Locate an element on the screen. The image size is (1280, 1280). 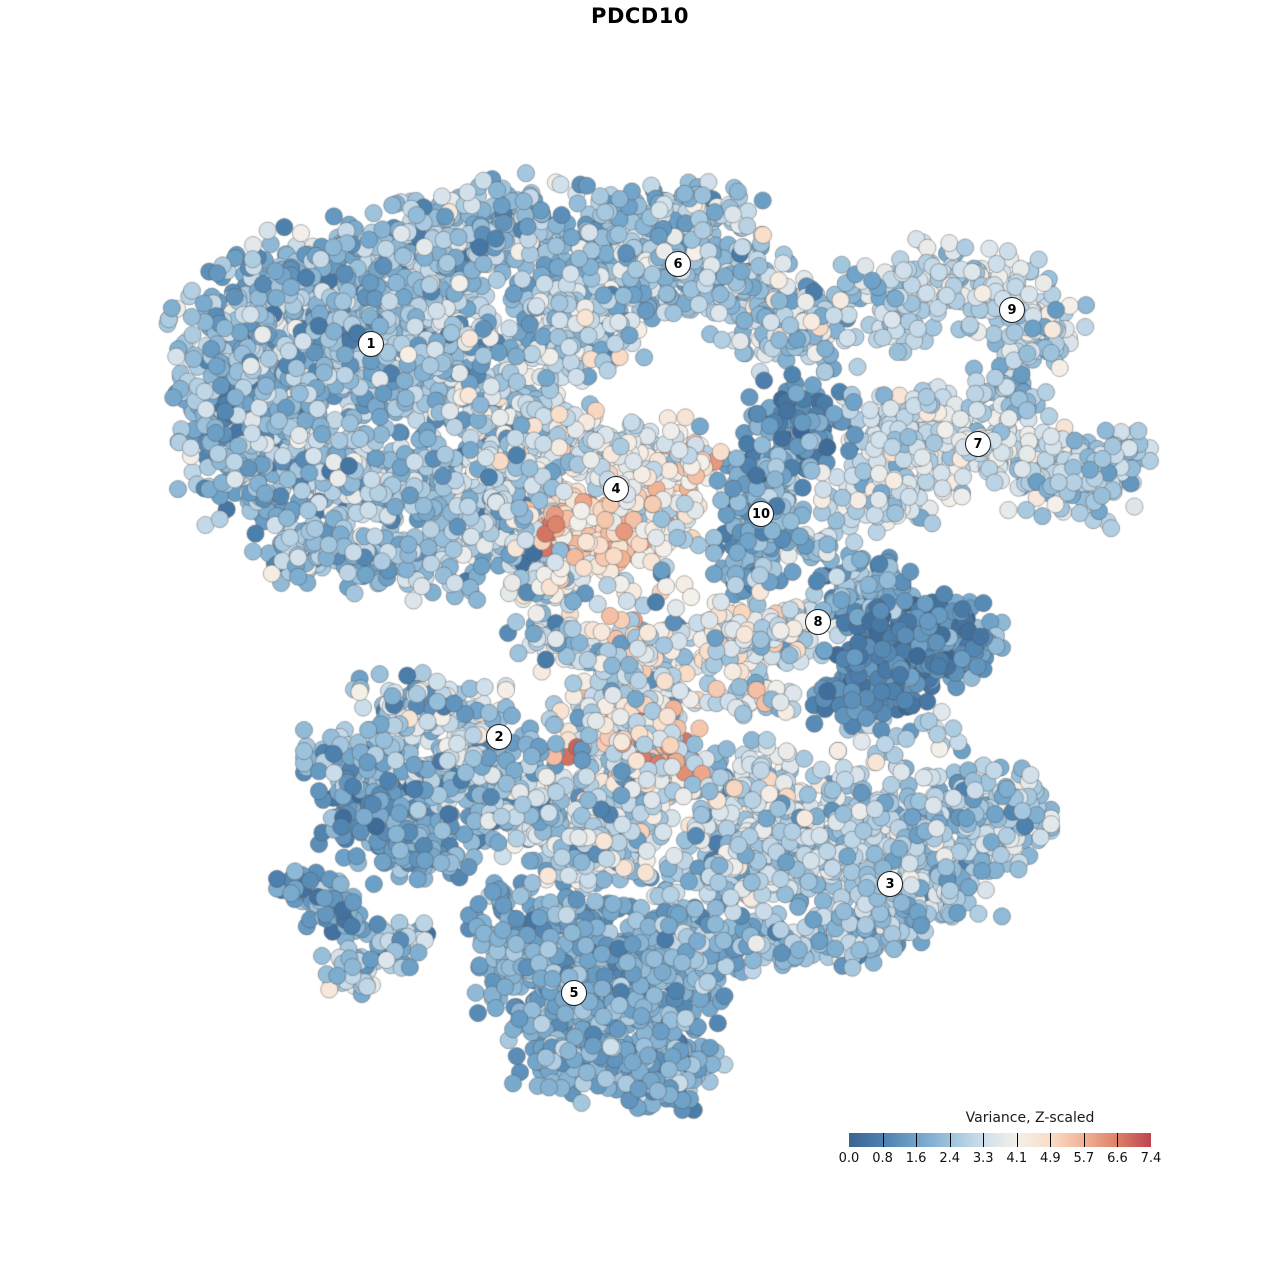
cluster-label-7: 7 is located at coordinates (978, 444).